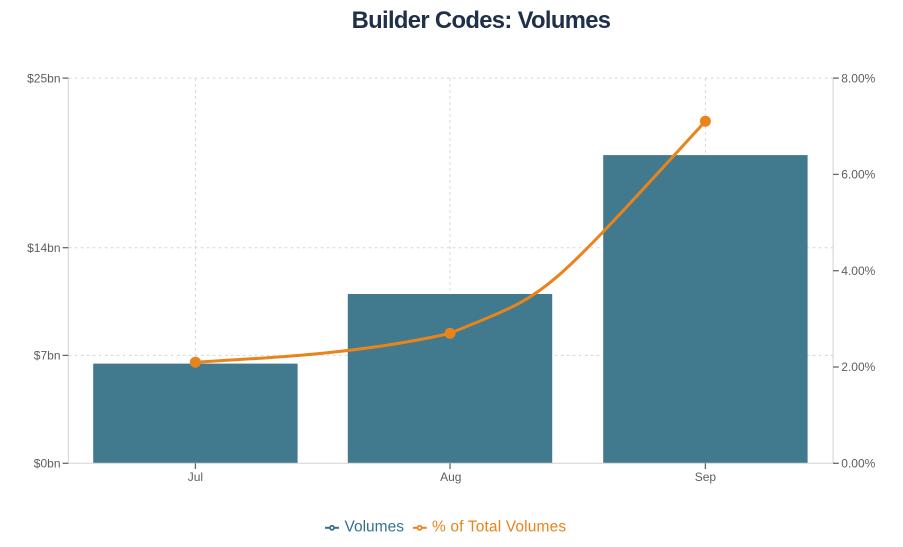 This screenshot has width=903, height=547. Describe the element at coordinates (43, 78) in the screenshot. I see `svg-text: $25bn` at that location.